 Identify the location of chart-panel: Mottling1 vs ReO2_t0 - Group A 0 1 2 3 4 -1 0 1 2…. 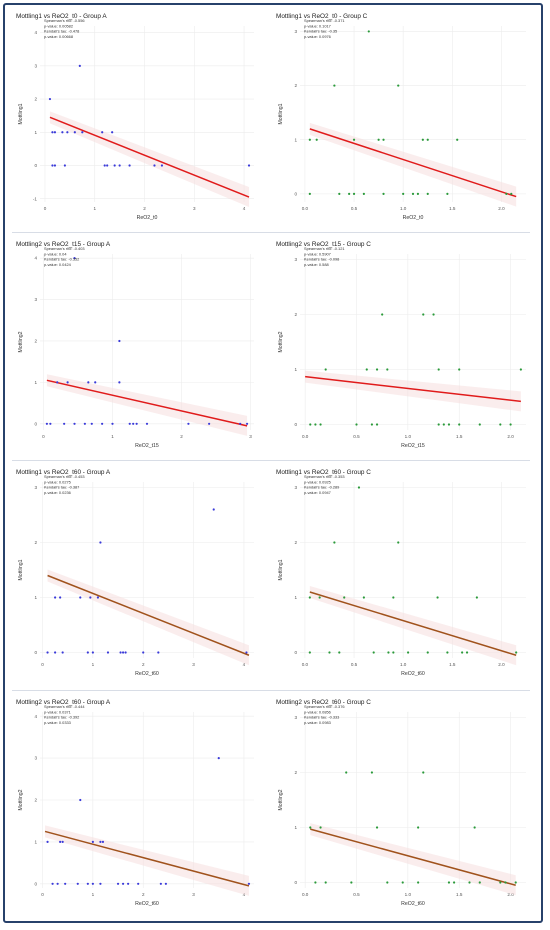
(137, 119).